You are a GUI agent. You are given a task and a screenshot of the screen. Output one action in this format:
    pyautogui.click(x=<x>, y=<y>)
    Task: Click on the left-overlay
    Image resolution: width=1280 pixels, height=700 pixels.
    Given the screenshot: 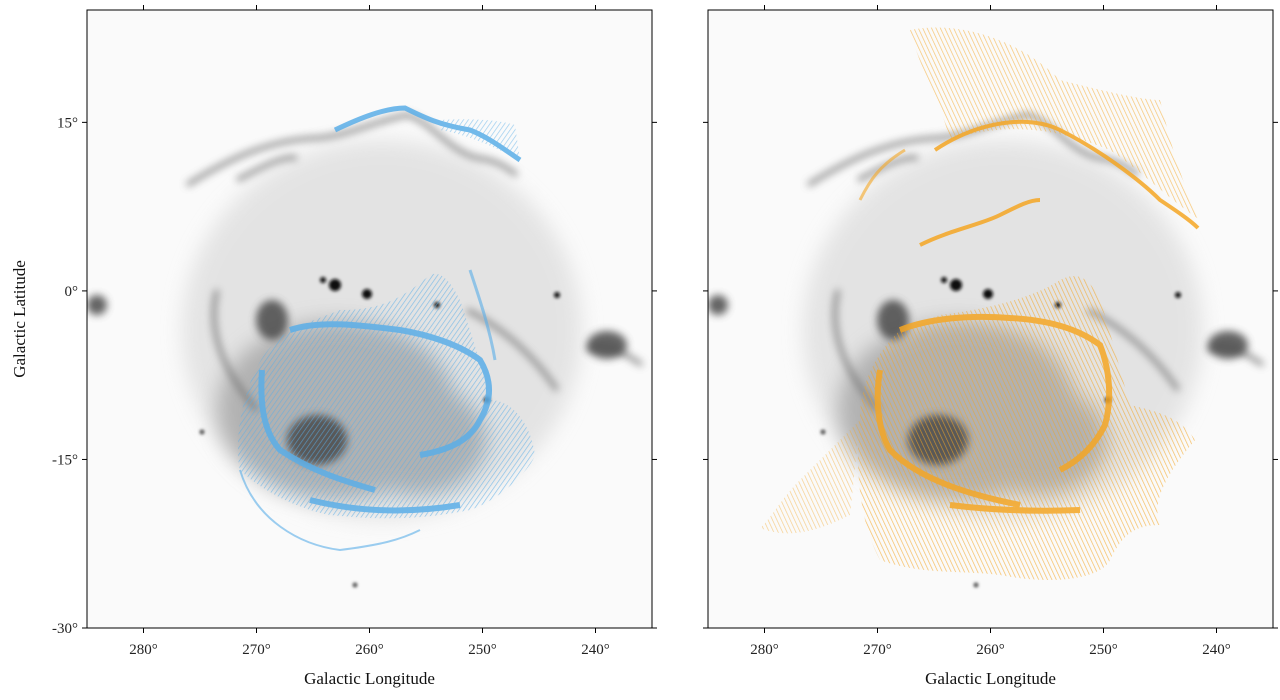 What is the action you would take?
    pyautogui.click(x=386, y=328)
    